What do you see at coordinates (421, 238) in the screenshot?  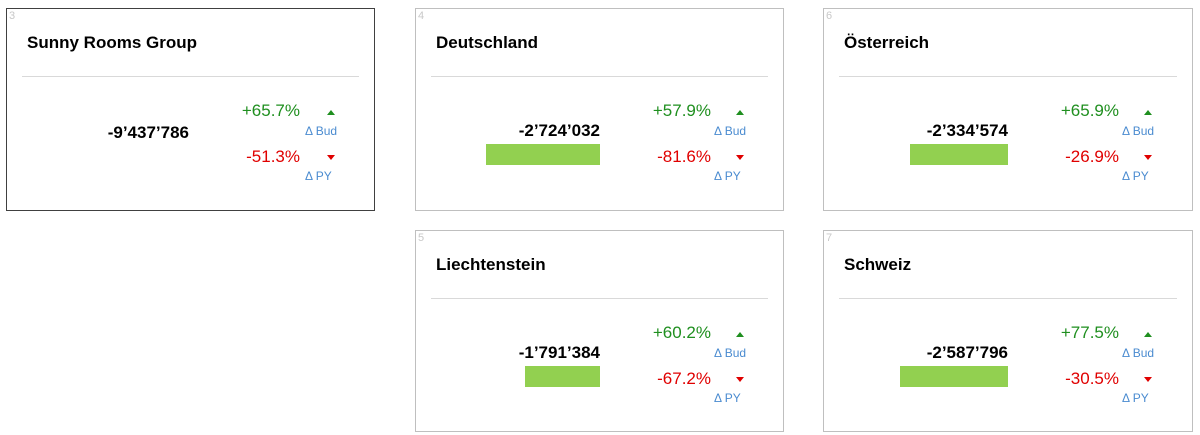 I see `card-index: 5` at bounding box center [421, 238].